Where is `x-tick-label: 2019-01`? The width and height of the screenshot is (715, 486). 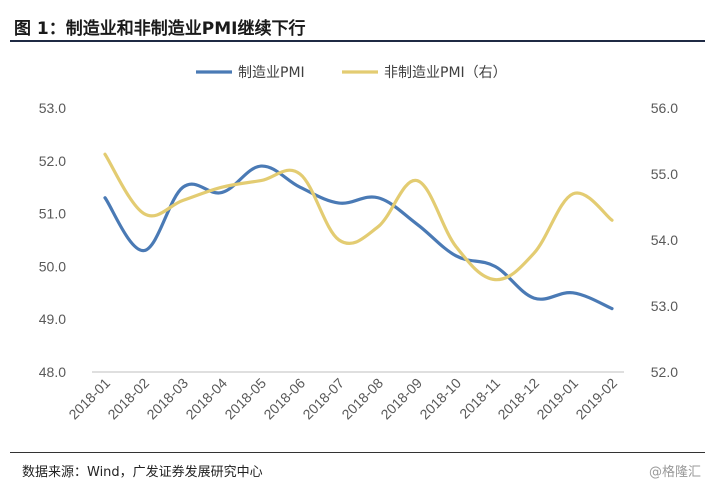
x-tick-label: 2019-01 is located at coordinates (557, 399).